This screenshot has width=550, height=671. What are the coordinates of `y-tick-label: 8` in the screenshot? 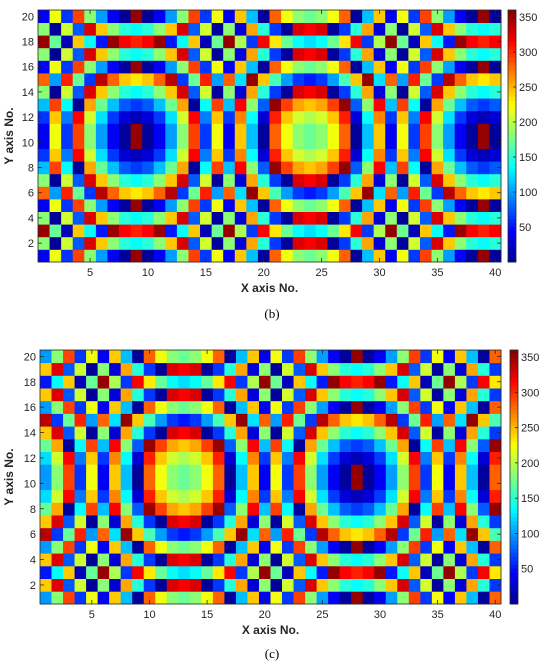 It's located at (31, 169).